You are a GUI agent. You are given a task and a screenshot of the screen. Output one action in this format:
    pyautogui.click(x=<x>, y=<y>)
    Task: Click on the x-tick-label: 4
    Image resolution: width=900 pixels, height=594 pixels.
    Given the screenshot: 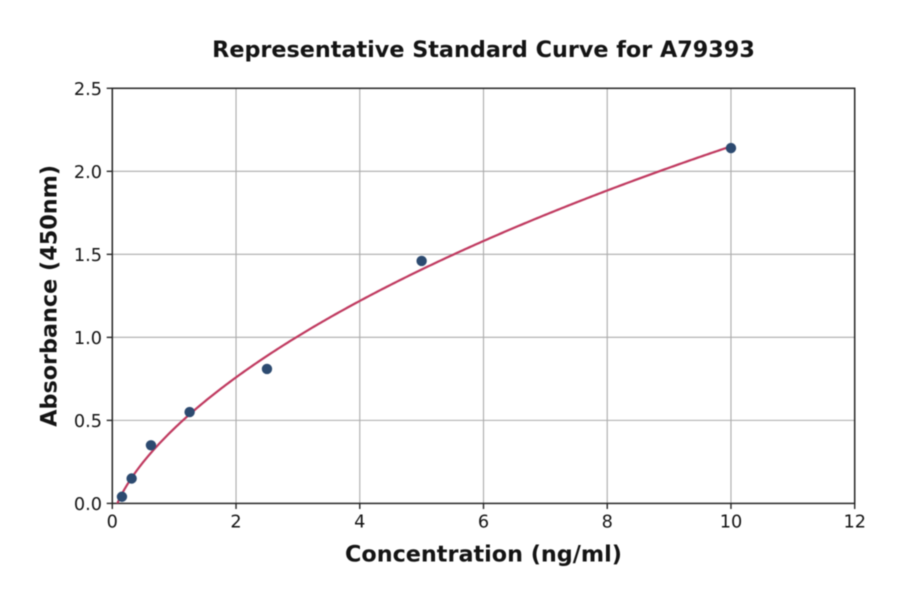 What is the action you would take?
    pyautogui.click(x=359, y=523)
    